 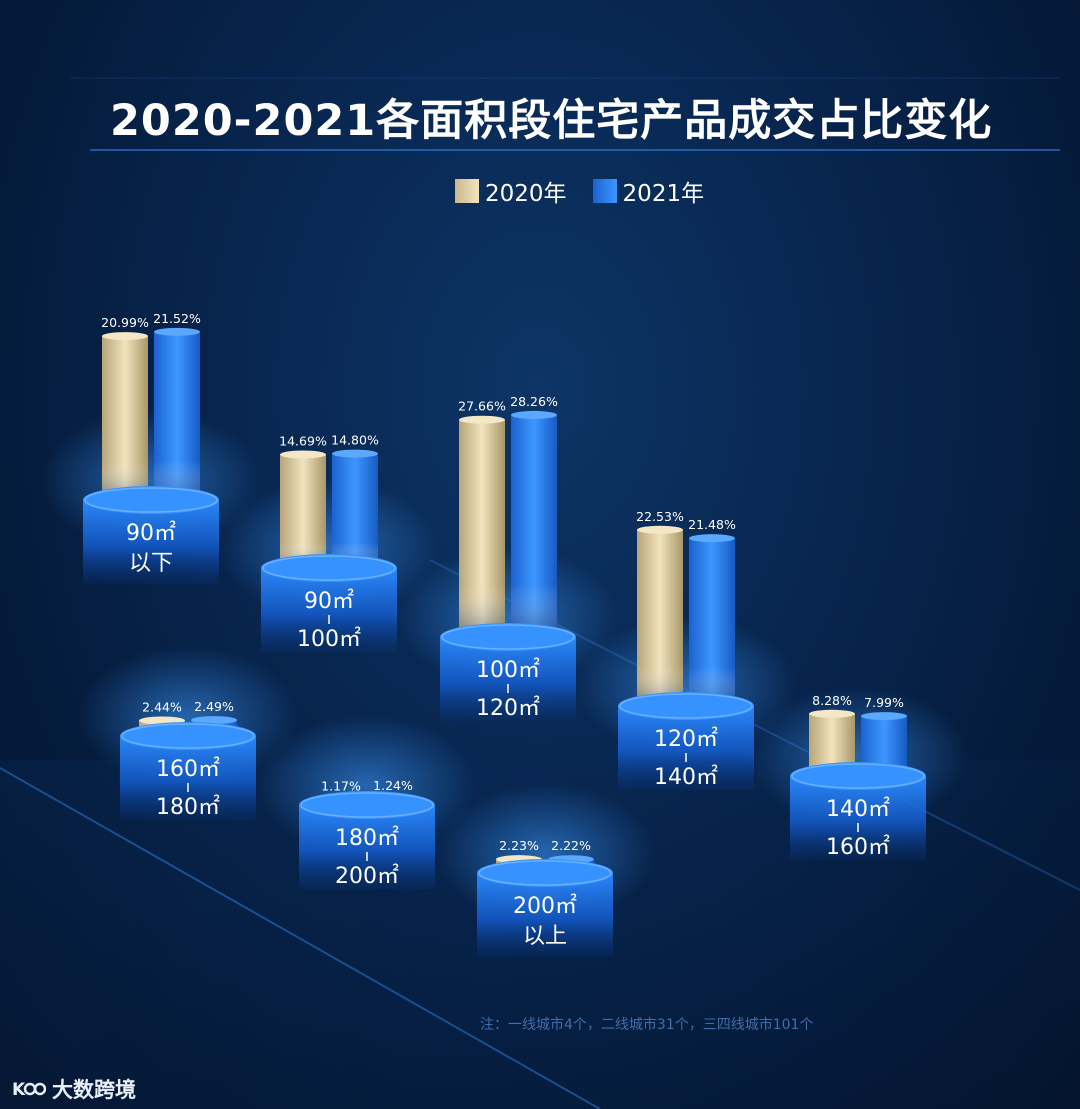 I want to click on pedestal: 160㎡ 180㎡, so click(x=188, y=771).